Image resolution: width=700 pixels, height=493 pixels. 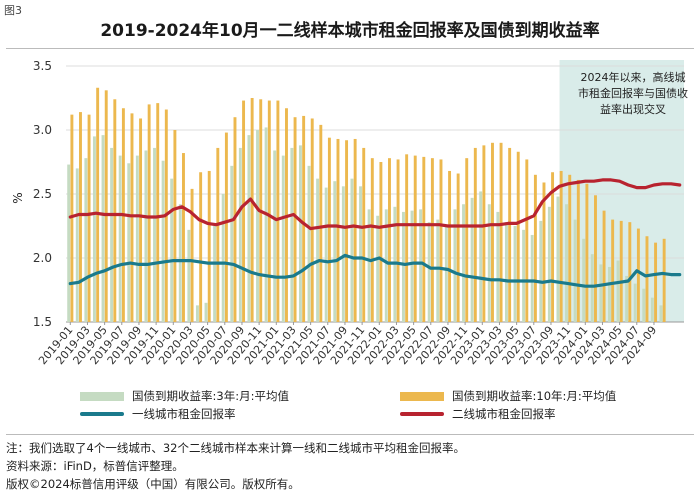 I want to click on footer-copyright: 版权©2024标普信用评级（中国）有限公司。版权所有。, so click(x=153, y=484).